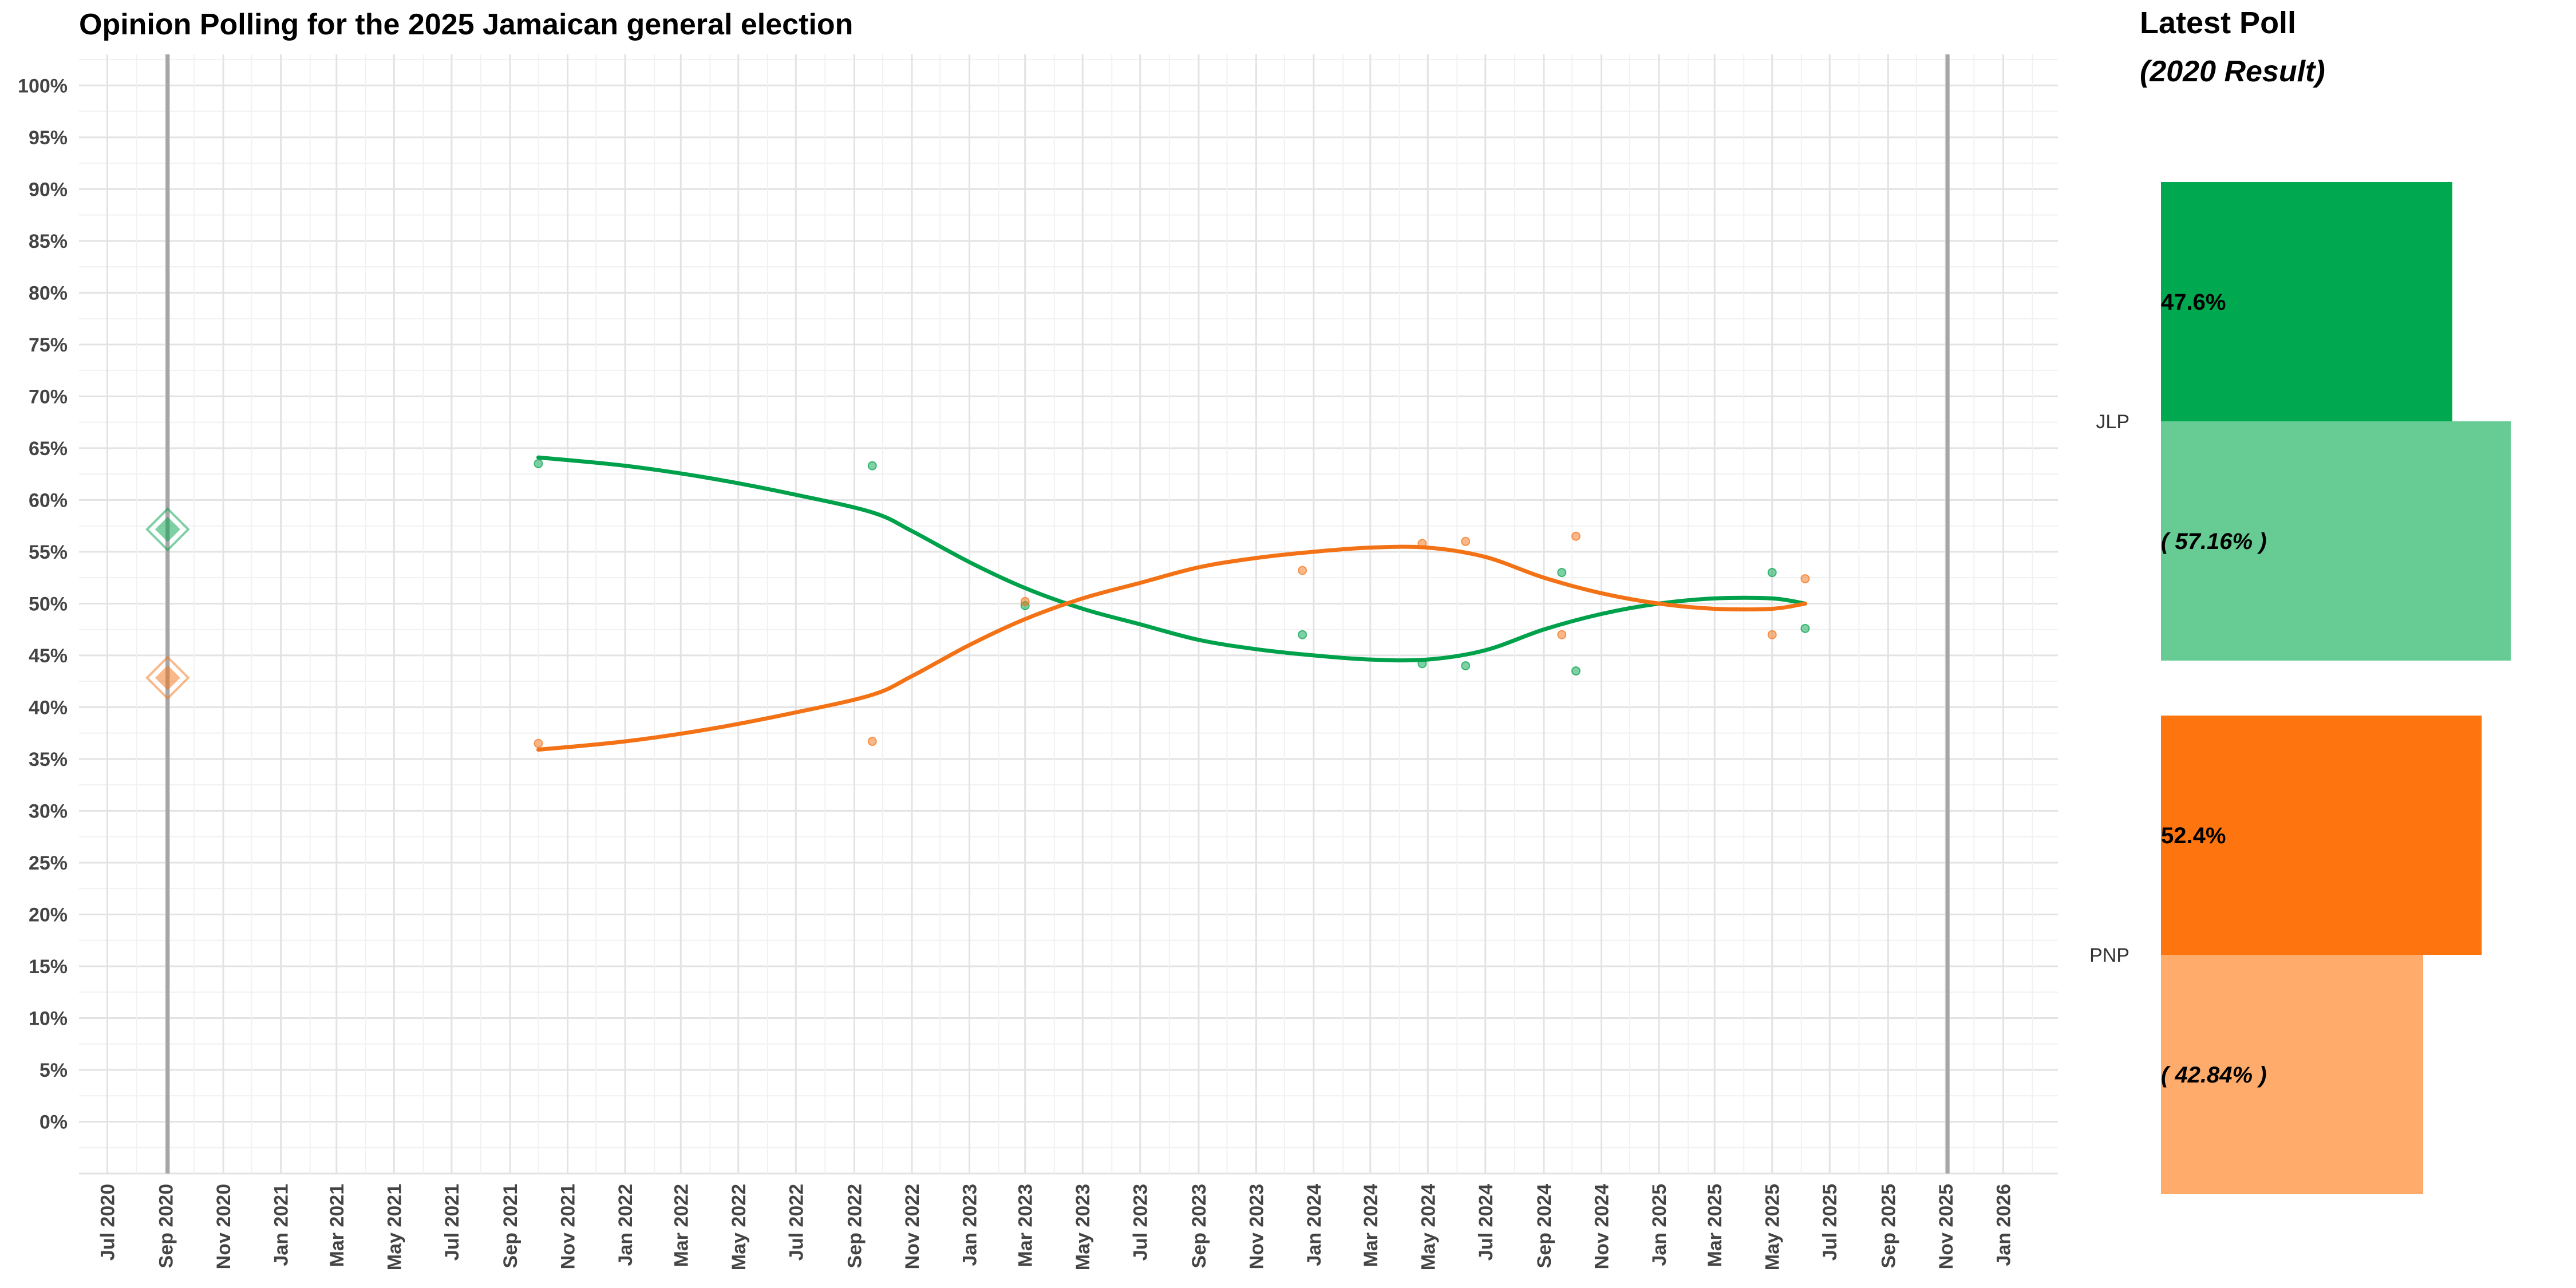 The height and width of the screenshot is (1288, 2576). Describe the element at coordinates (48, 967) in the screenshot. I see `y-tick-label: 15%` at that location.